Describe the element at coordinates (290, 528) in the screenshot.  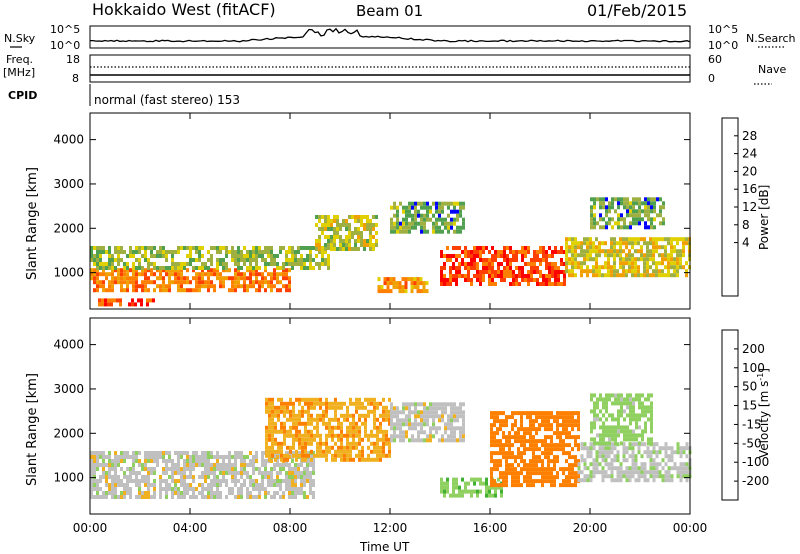
I see `x-tick-label: 08:00` at that location.